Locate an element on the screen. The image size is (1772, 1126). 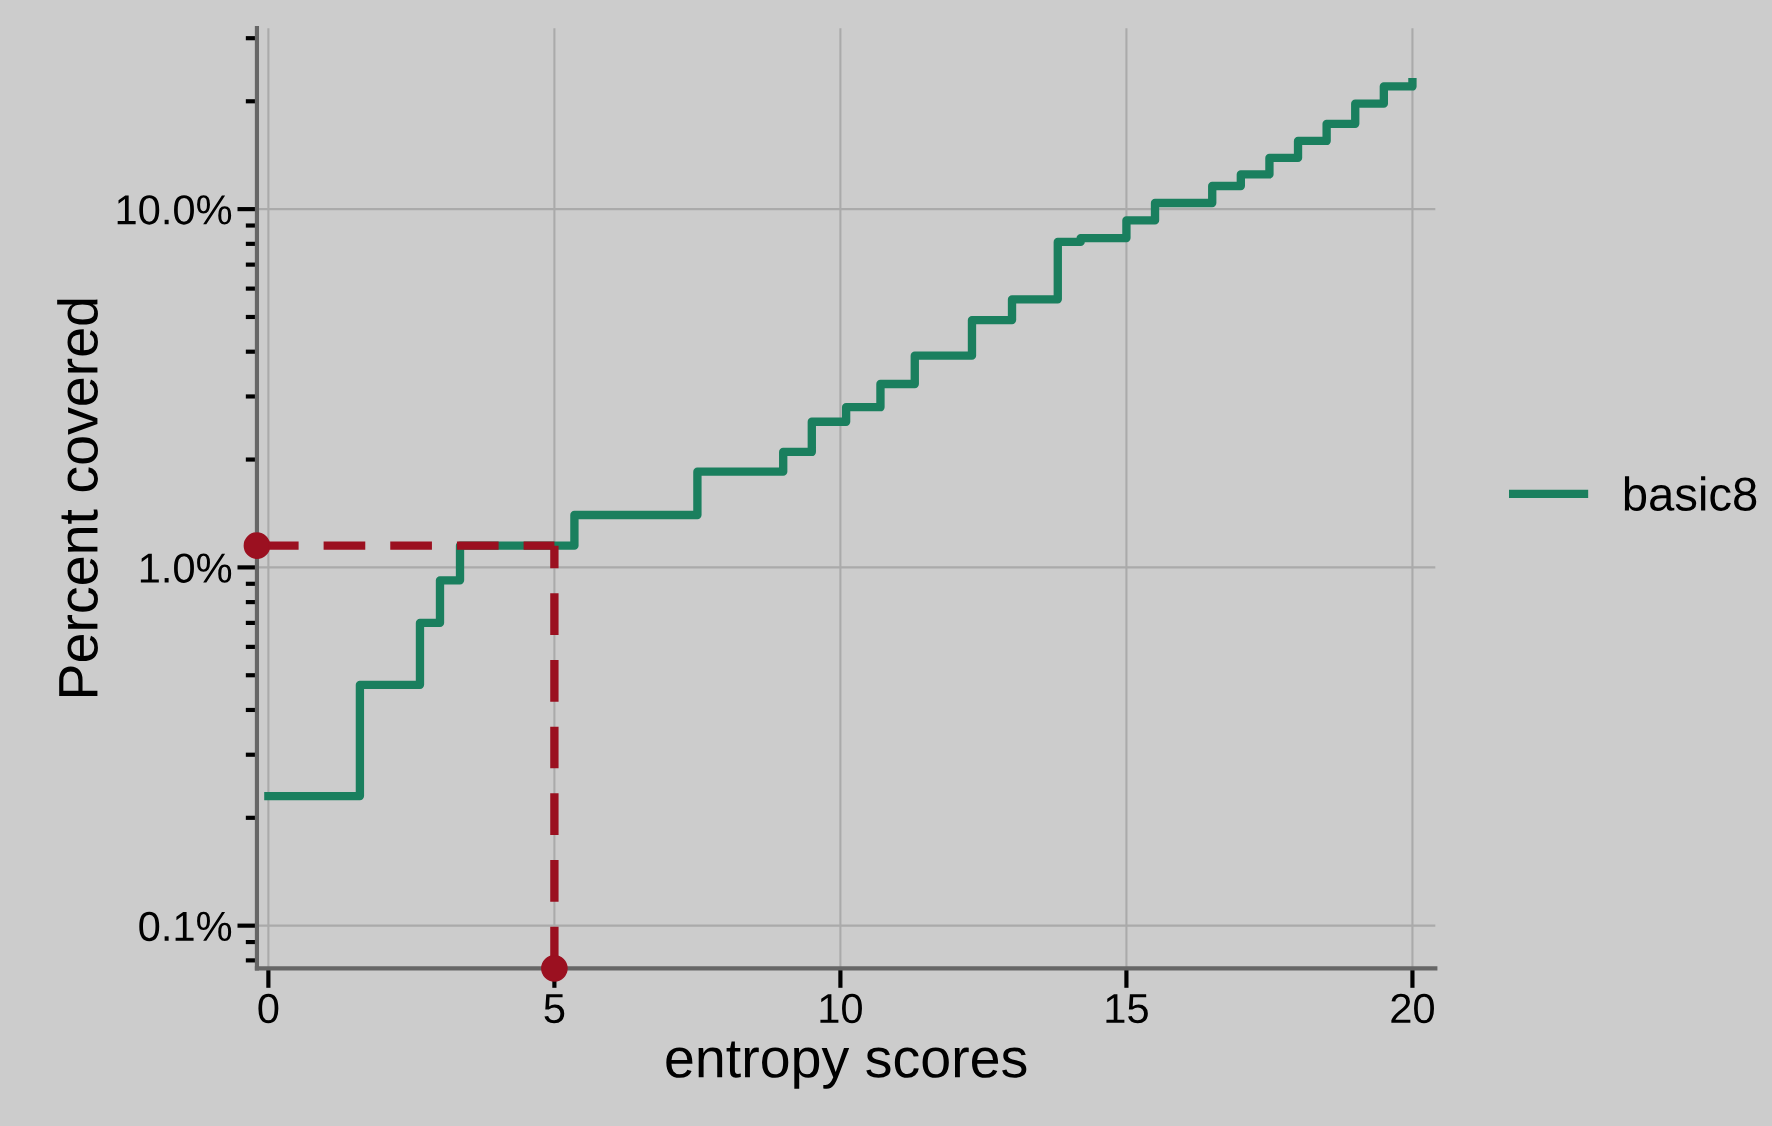
x-tick-label: 20 is located at coordinates (1412, 1008).